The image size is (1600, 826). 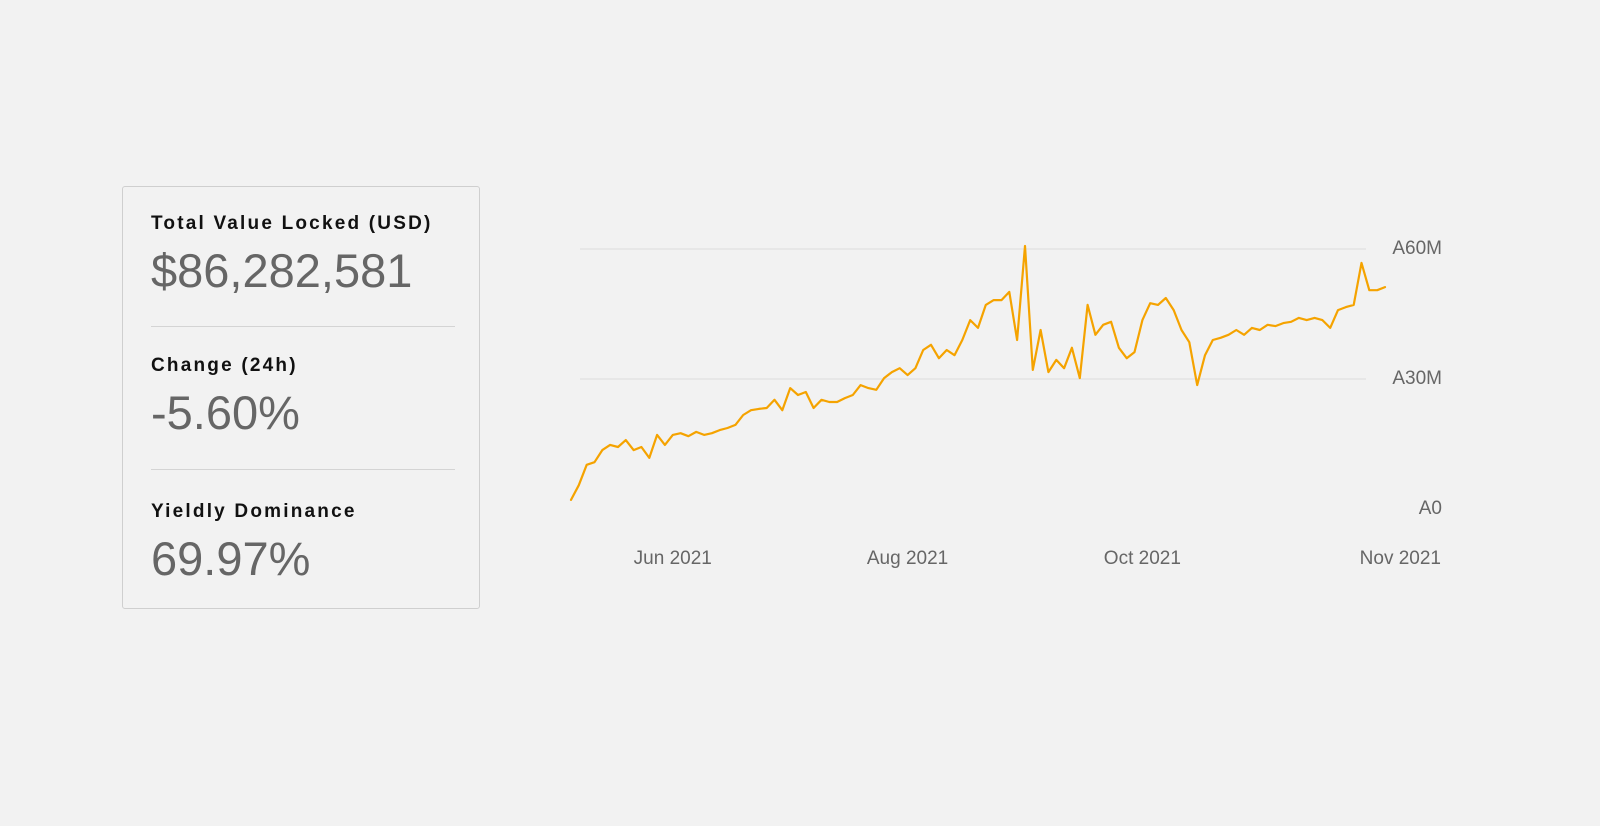 What do you see at coordinates (907, 558) in the screenshot?
I see `x-tick-label: Aug 2021` at bounding box center [907, 558].